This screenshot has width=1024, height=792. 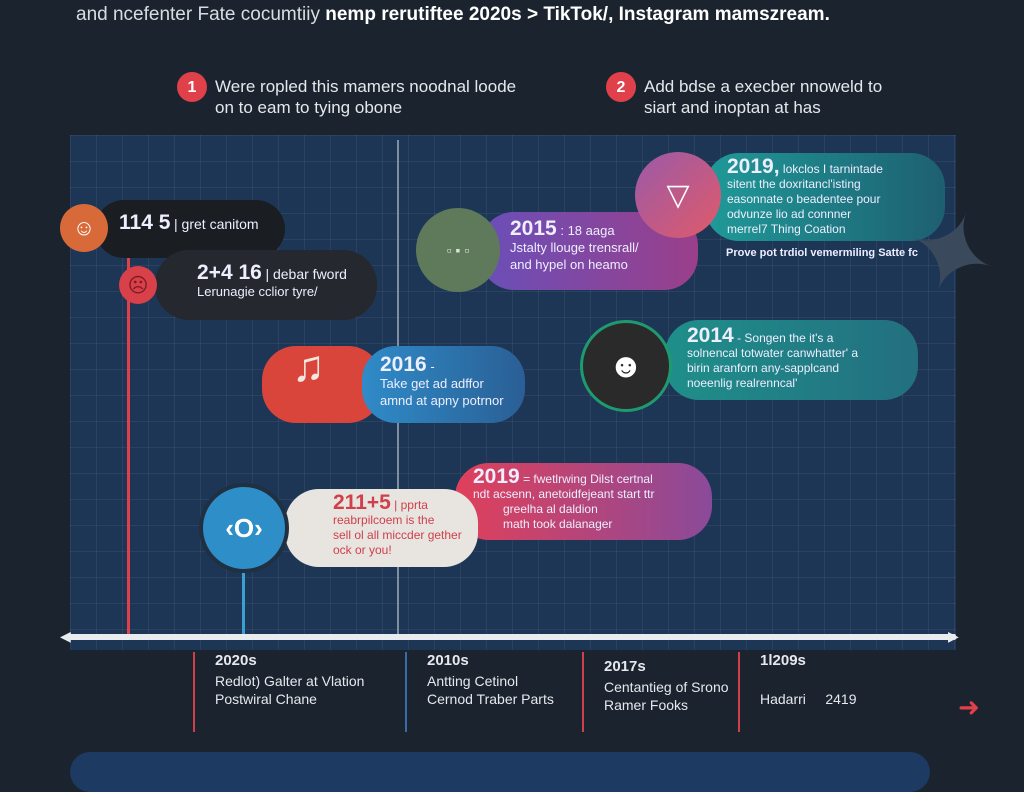 I want to click on card-year: 2014, so click(x=710, y=335).